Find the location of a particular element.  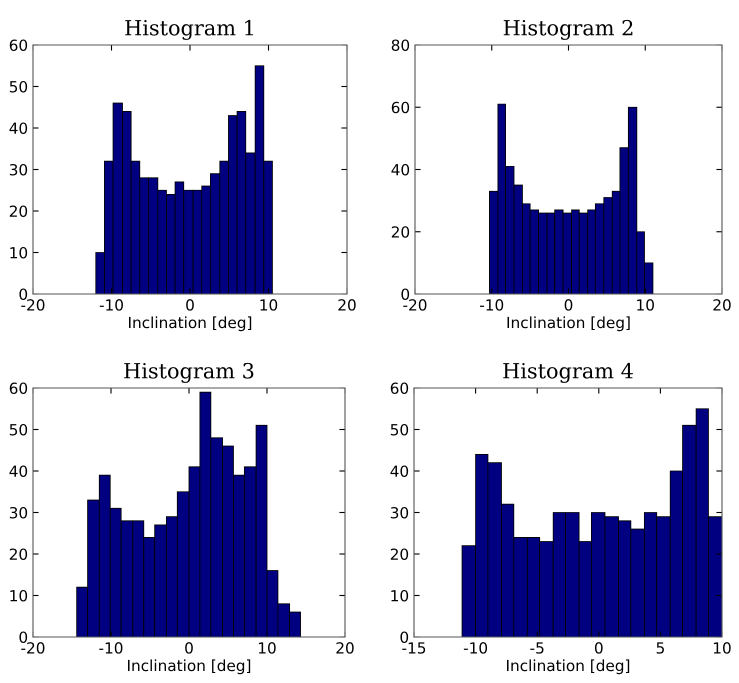

y-tick-label: 80 is located at coordinates (401, 45).